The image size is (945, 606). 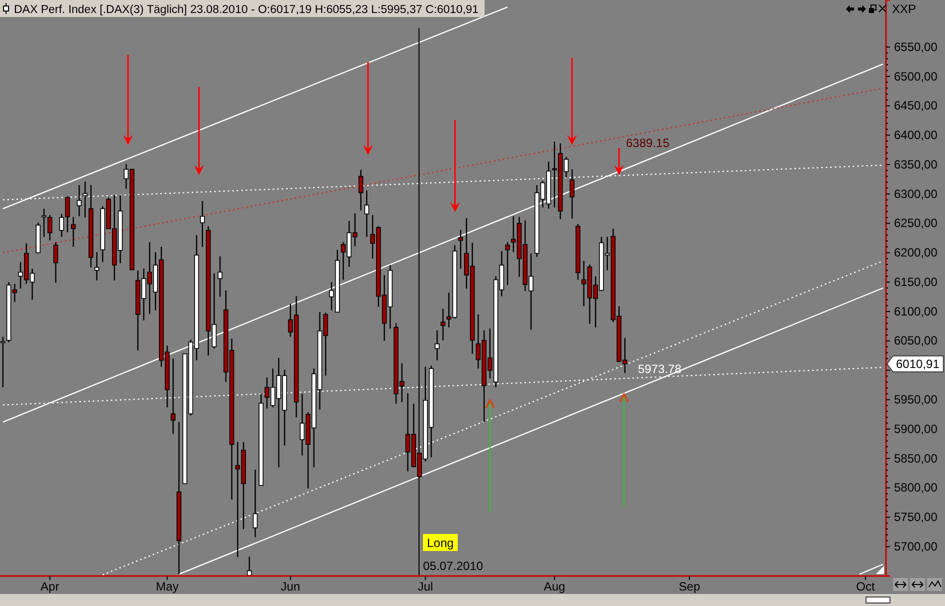 What do you see at coordinates (916, 311) in the screenshot?
I see `y-tick-label: 6100,00` at bounding box center [916, 311].